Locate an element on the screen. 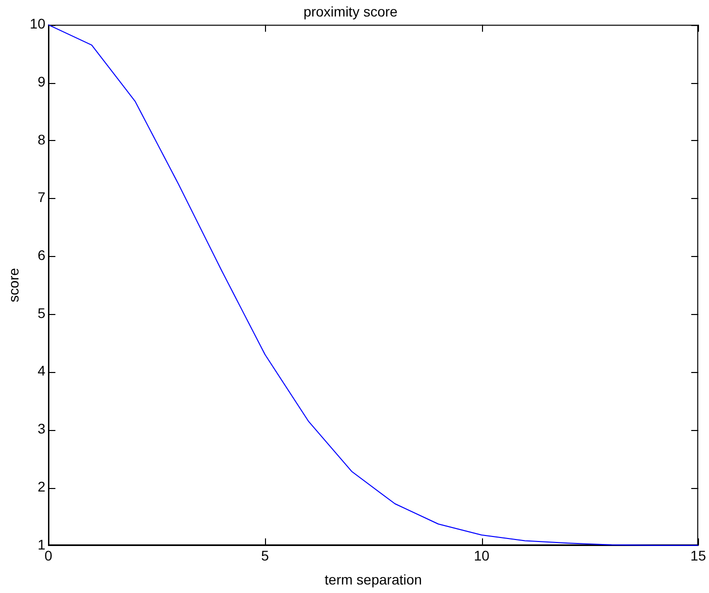 This screenshot has width=709, height=593. x-tick-label: 0 is located at coordinates (48, 556).